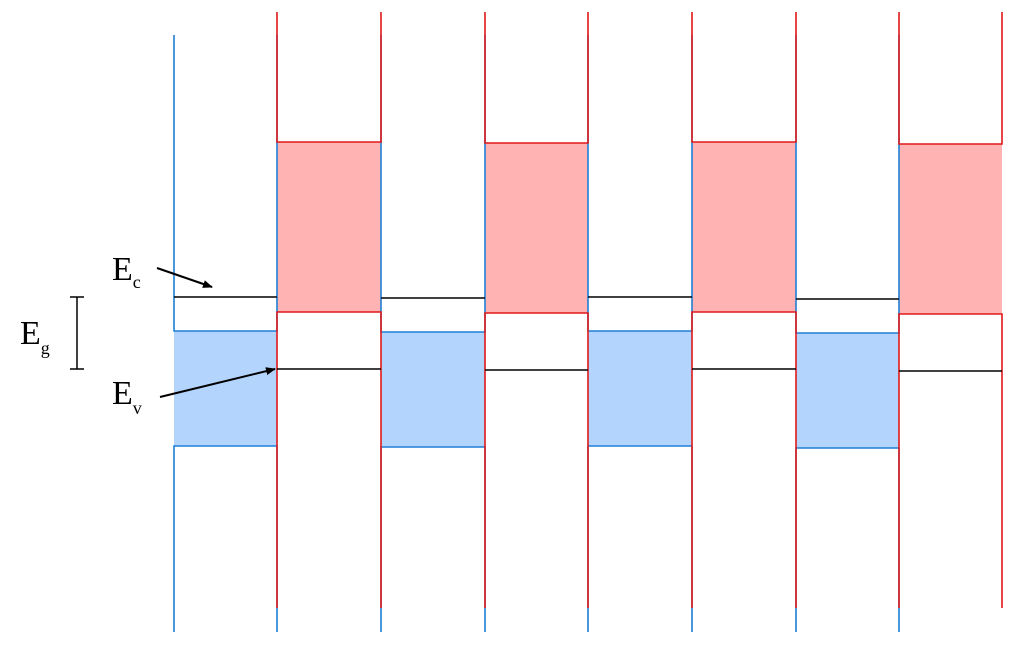 The height and width of the screenshot is (645, 1024). I want to click on ec-label: Ec, so click(126, 271).